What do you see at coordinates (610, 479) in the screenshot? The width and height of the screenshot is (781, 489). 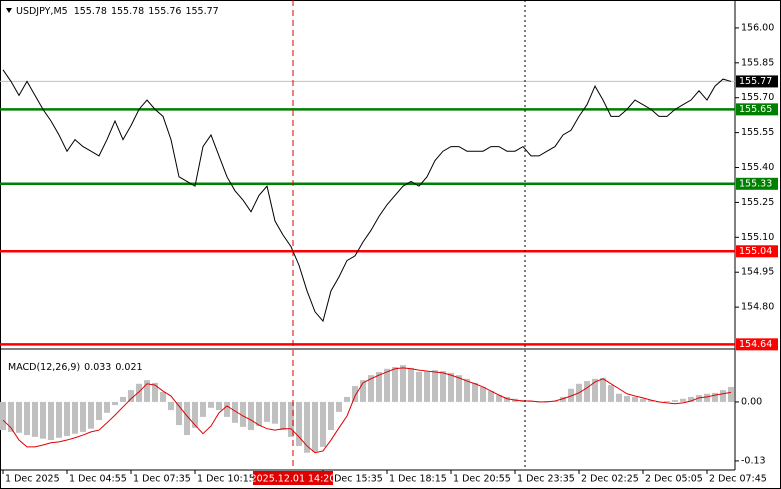 I see `x-tick-label: 2 Dec 02:25` at bounding box center [610, 479].